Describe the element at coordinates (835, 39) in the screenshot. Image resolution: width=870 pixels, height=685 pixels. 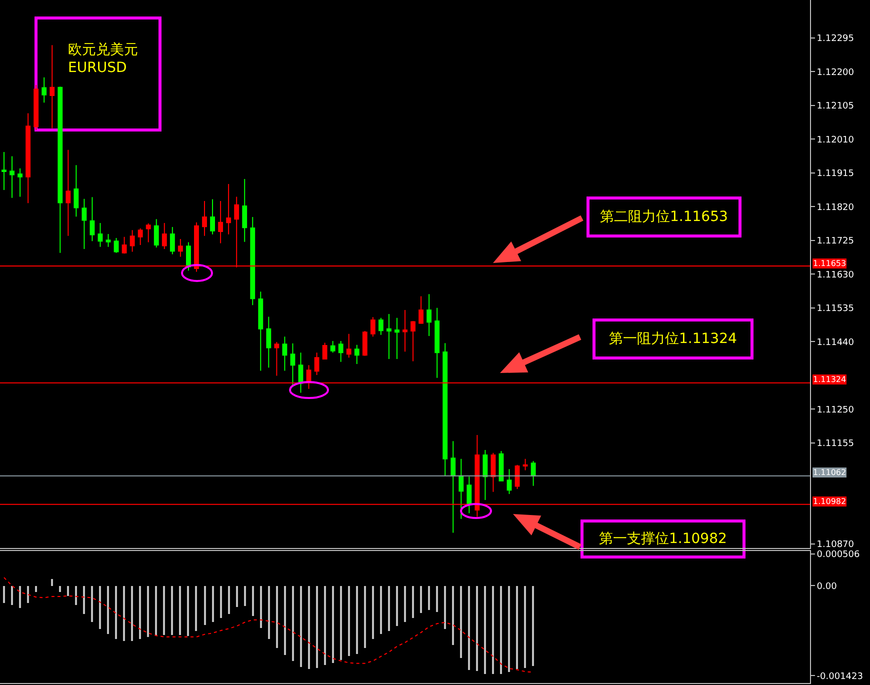
I see `y-tick-label: 1.12295` at that location.